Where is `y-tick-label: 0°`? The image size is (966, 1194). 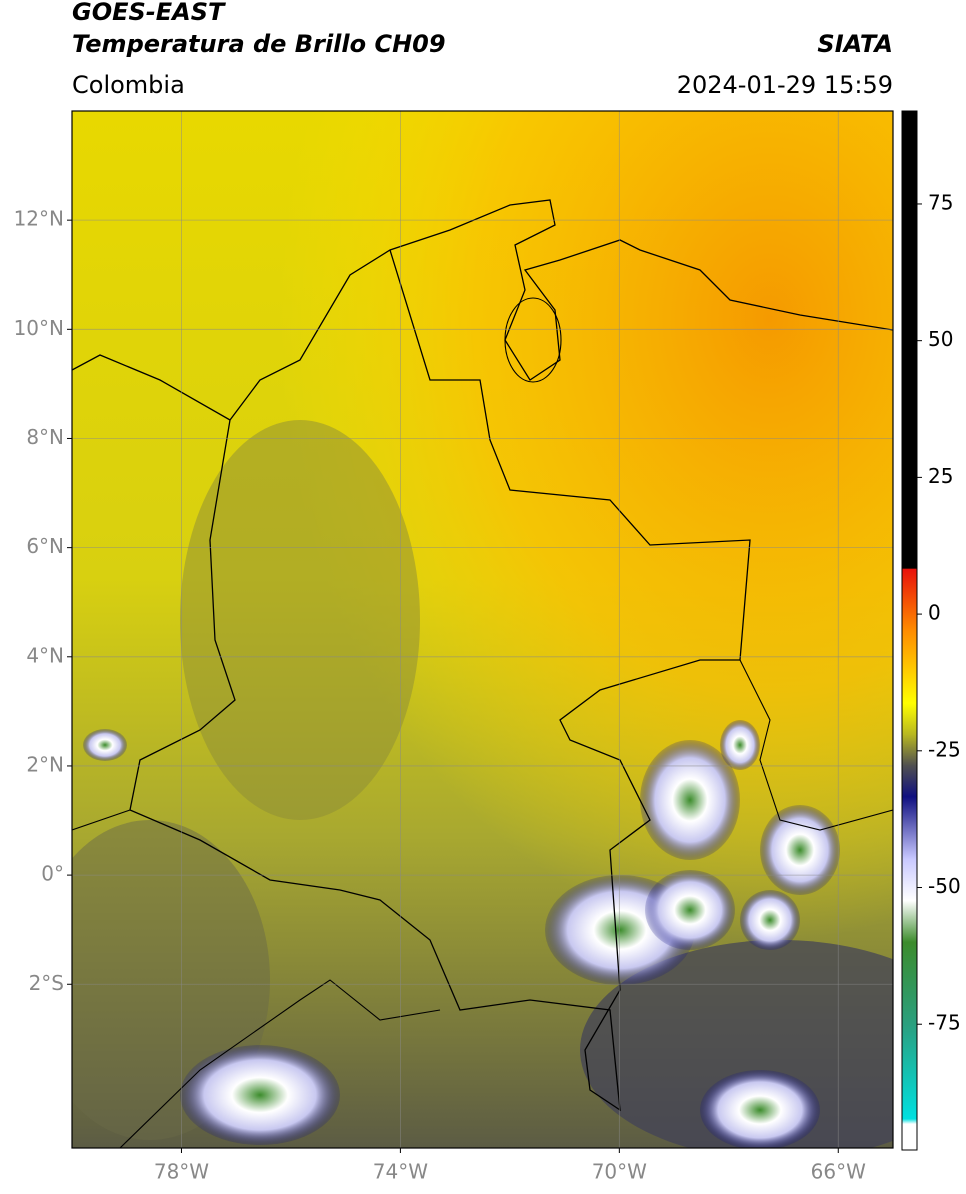
y-tick-label: 0° is located at coordinates (52, 874).